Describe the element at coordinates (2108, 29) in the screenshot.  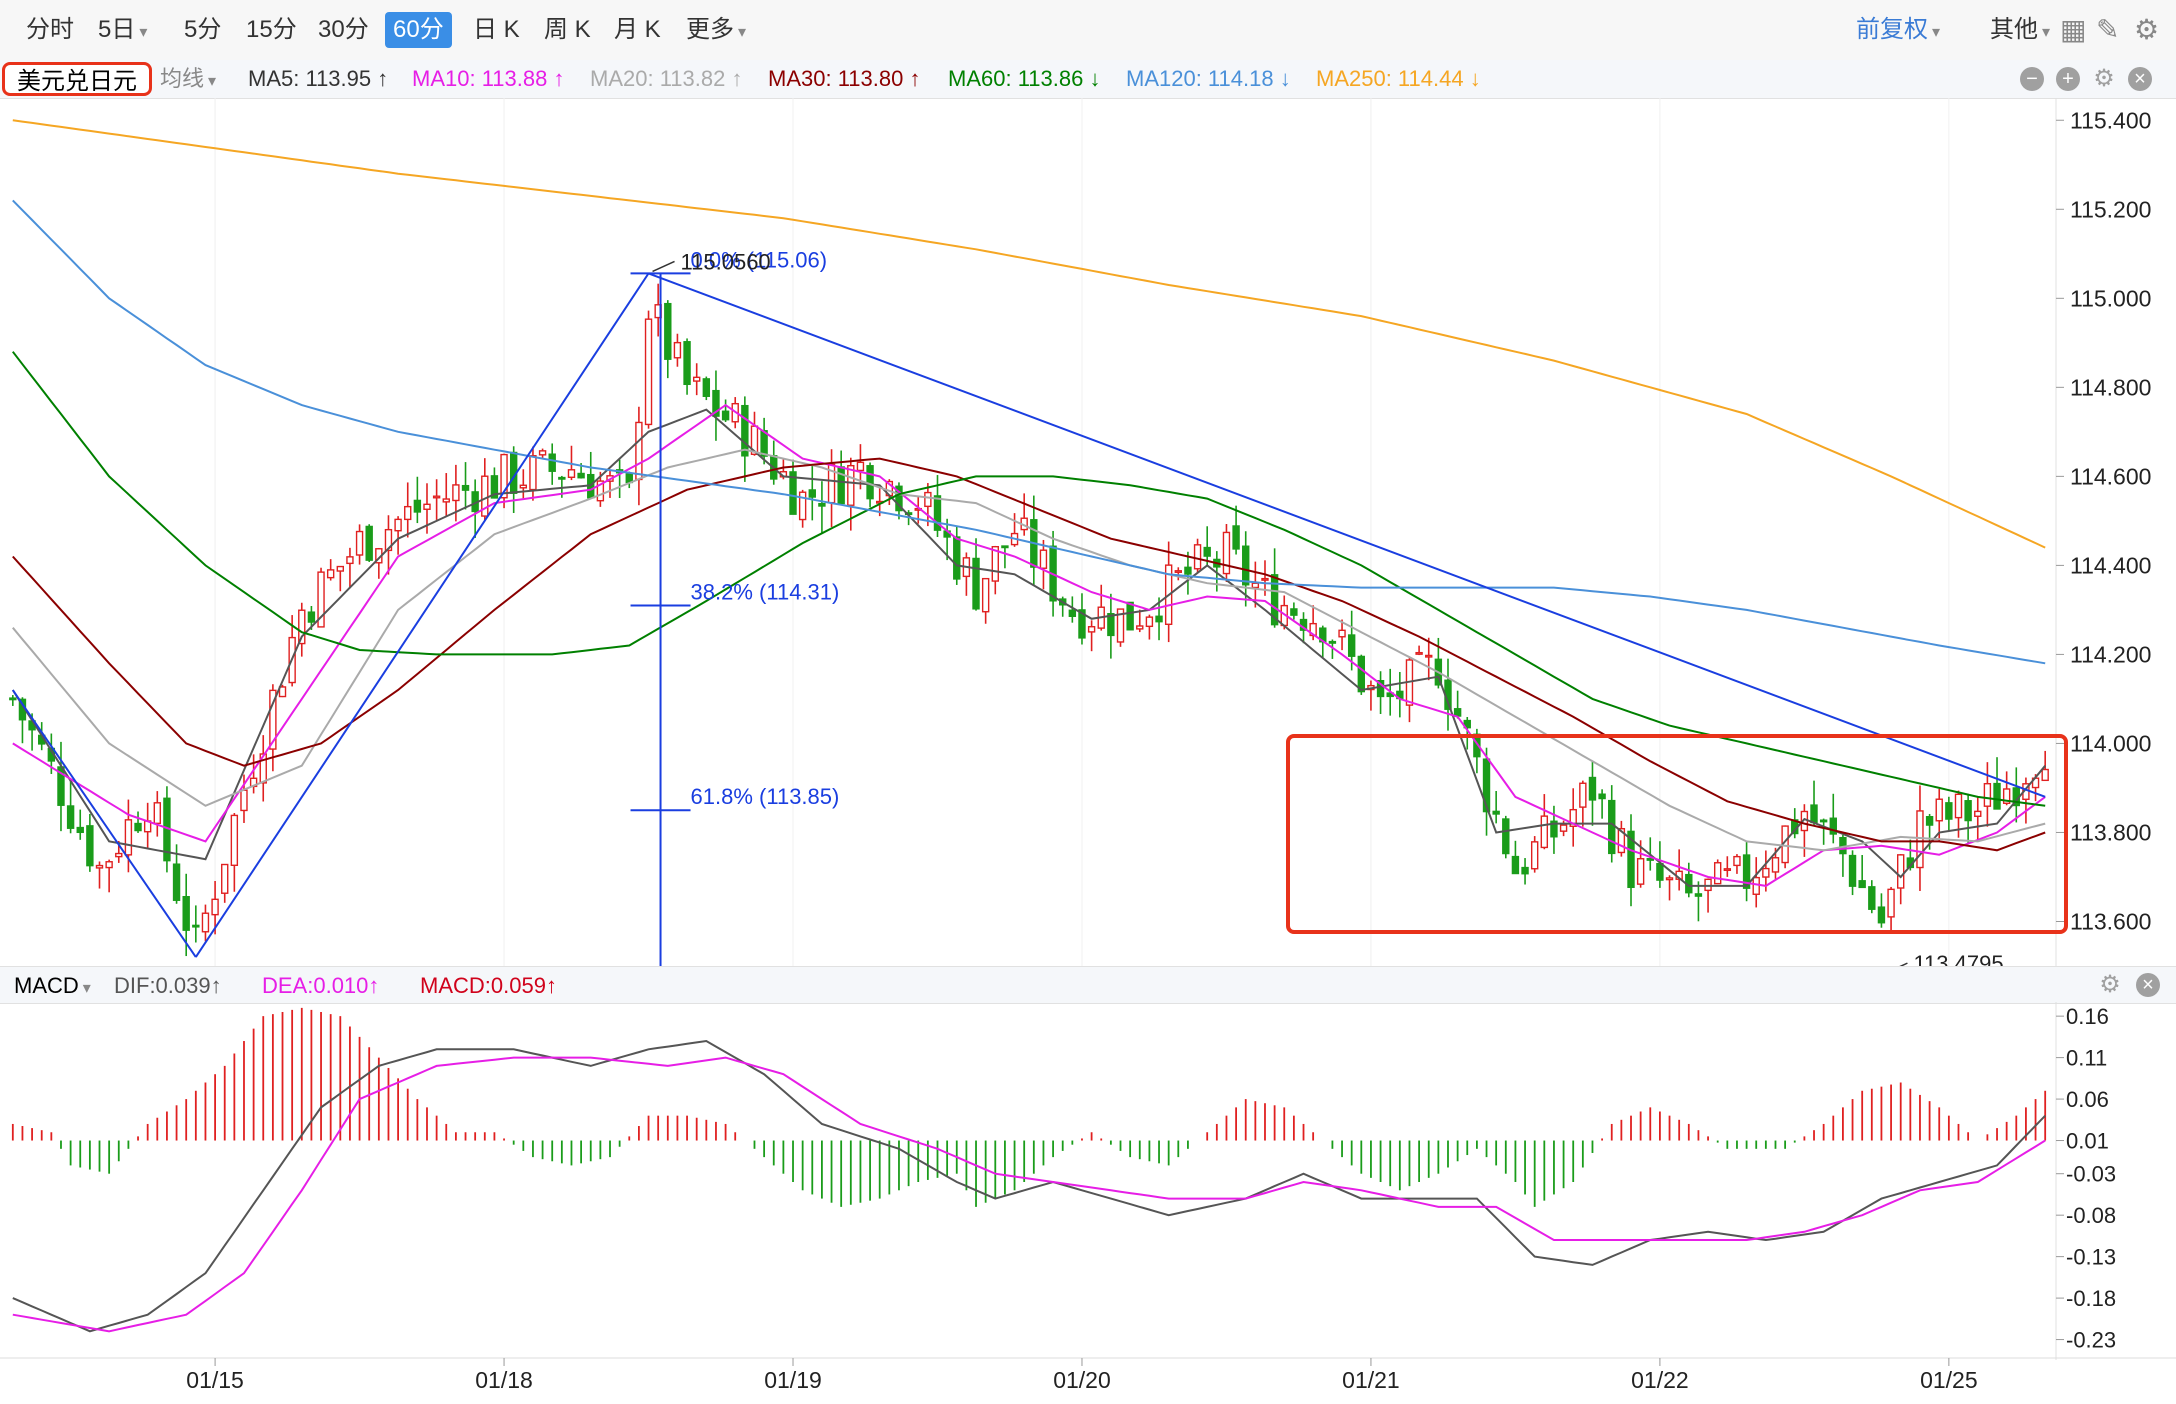
I see `pencil-icon: ✎` at that location.